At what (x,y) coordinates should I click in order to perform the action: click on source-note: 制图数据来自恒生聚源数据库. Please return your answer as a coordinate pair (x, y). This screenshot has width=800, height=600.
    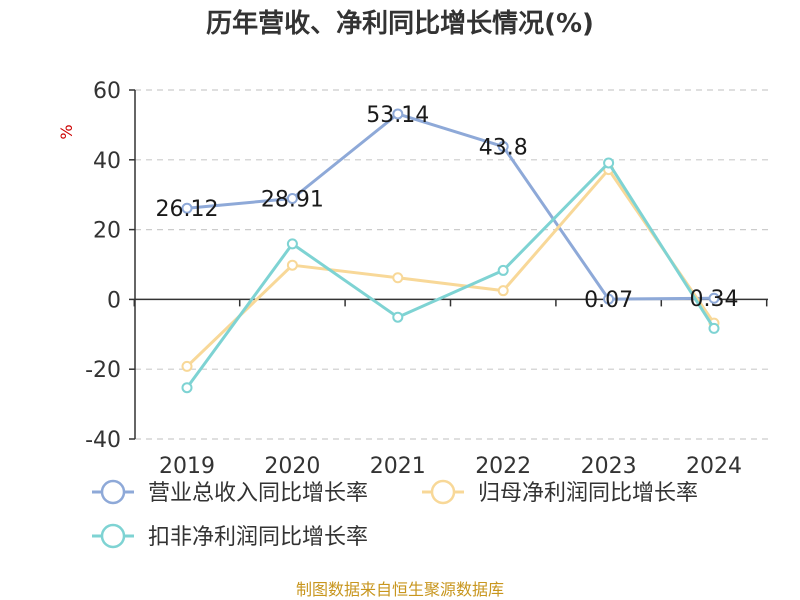
    Looking at the image, I should click on (400, 589).